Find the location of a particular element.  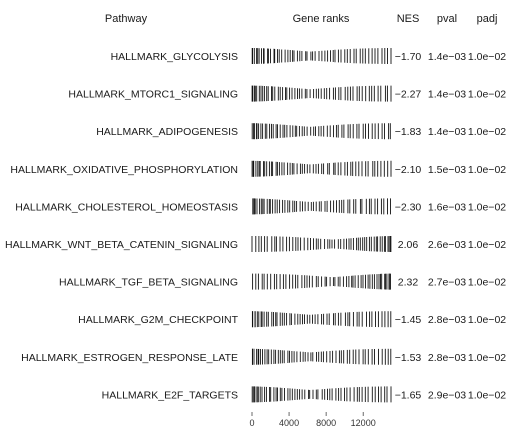

pathway-label: HALLMARK_TGF_BETA_SIGNALING is located at coordinates (148, 283).